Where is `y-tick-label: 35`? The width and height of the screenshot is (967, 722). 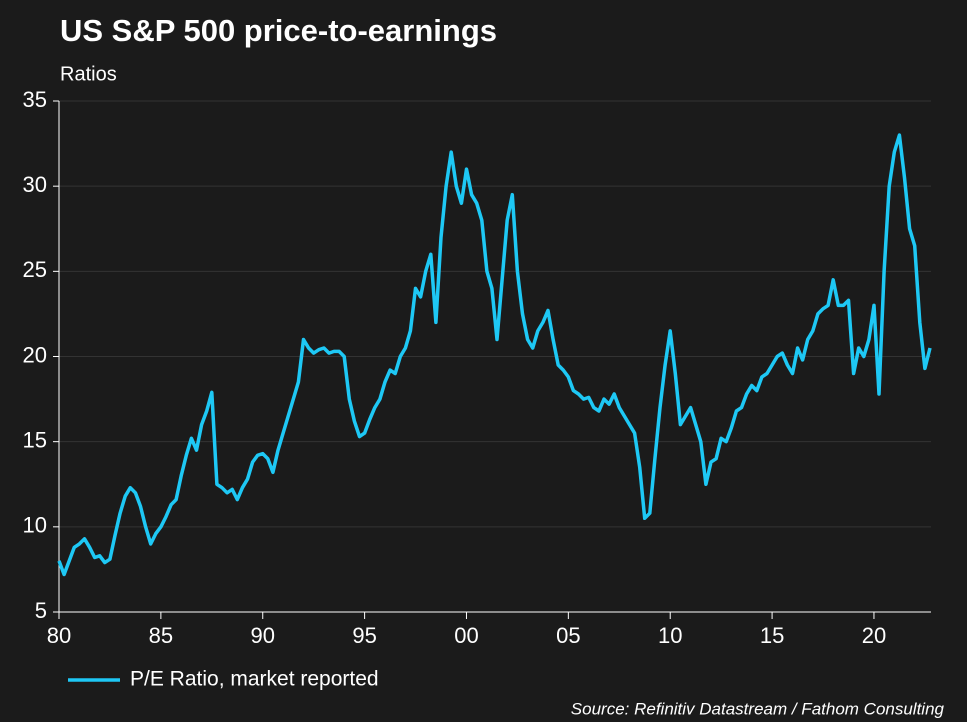 y-tick-label: 35 is located at coordinates (35, 99).